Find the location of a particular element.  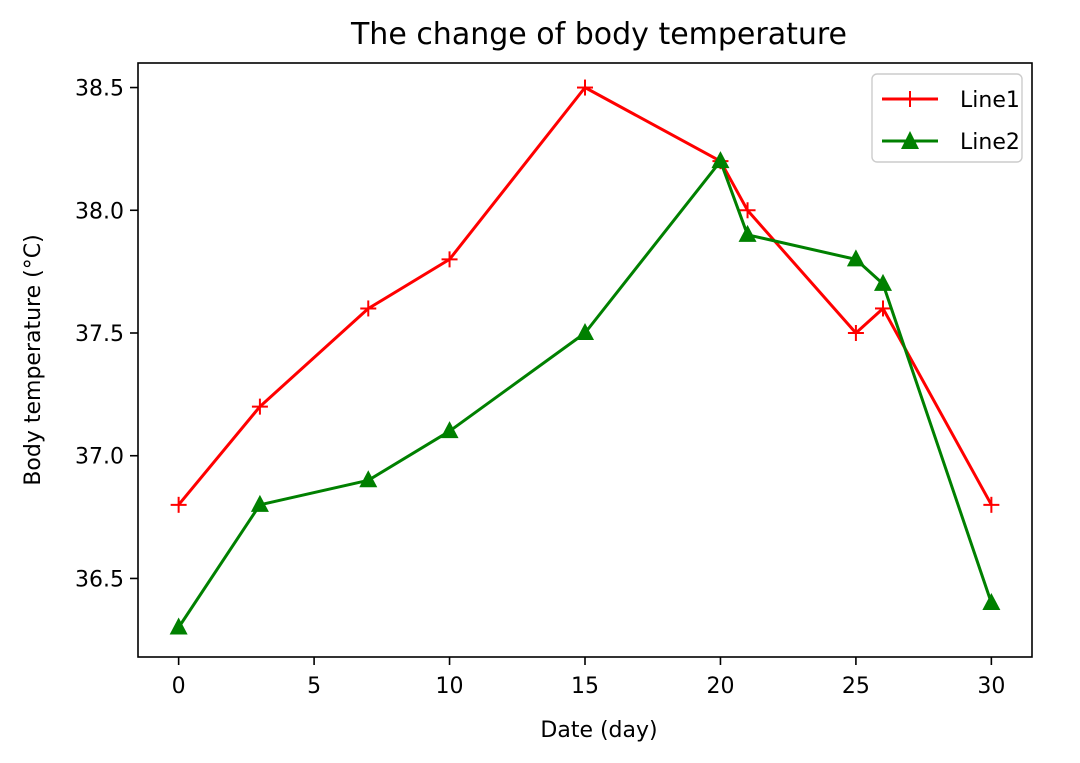

y-tick-label: 38.0 is located at coordinates (99, 211).